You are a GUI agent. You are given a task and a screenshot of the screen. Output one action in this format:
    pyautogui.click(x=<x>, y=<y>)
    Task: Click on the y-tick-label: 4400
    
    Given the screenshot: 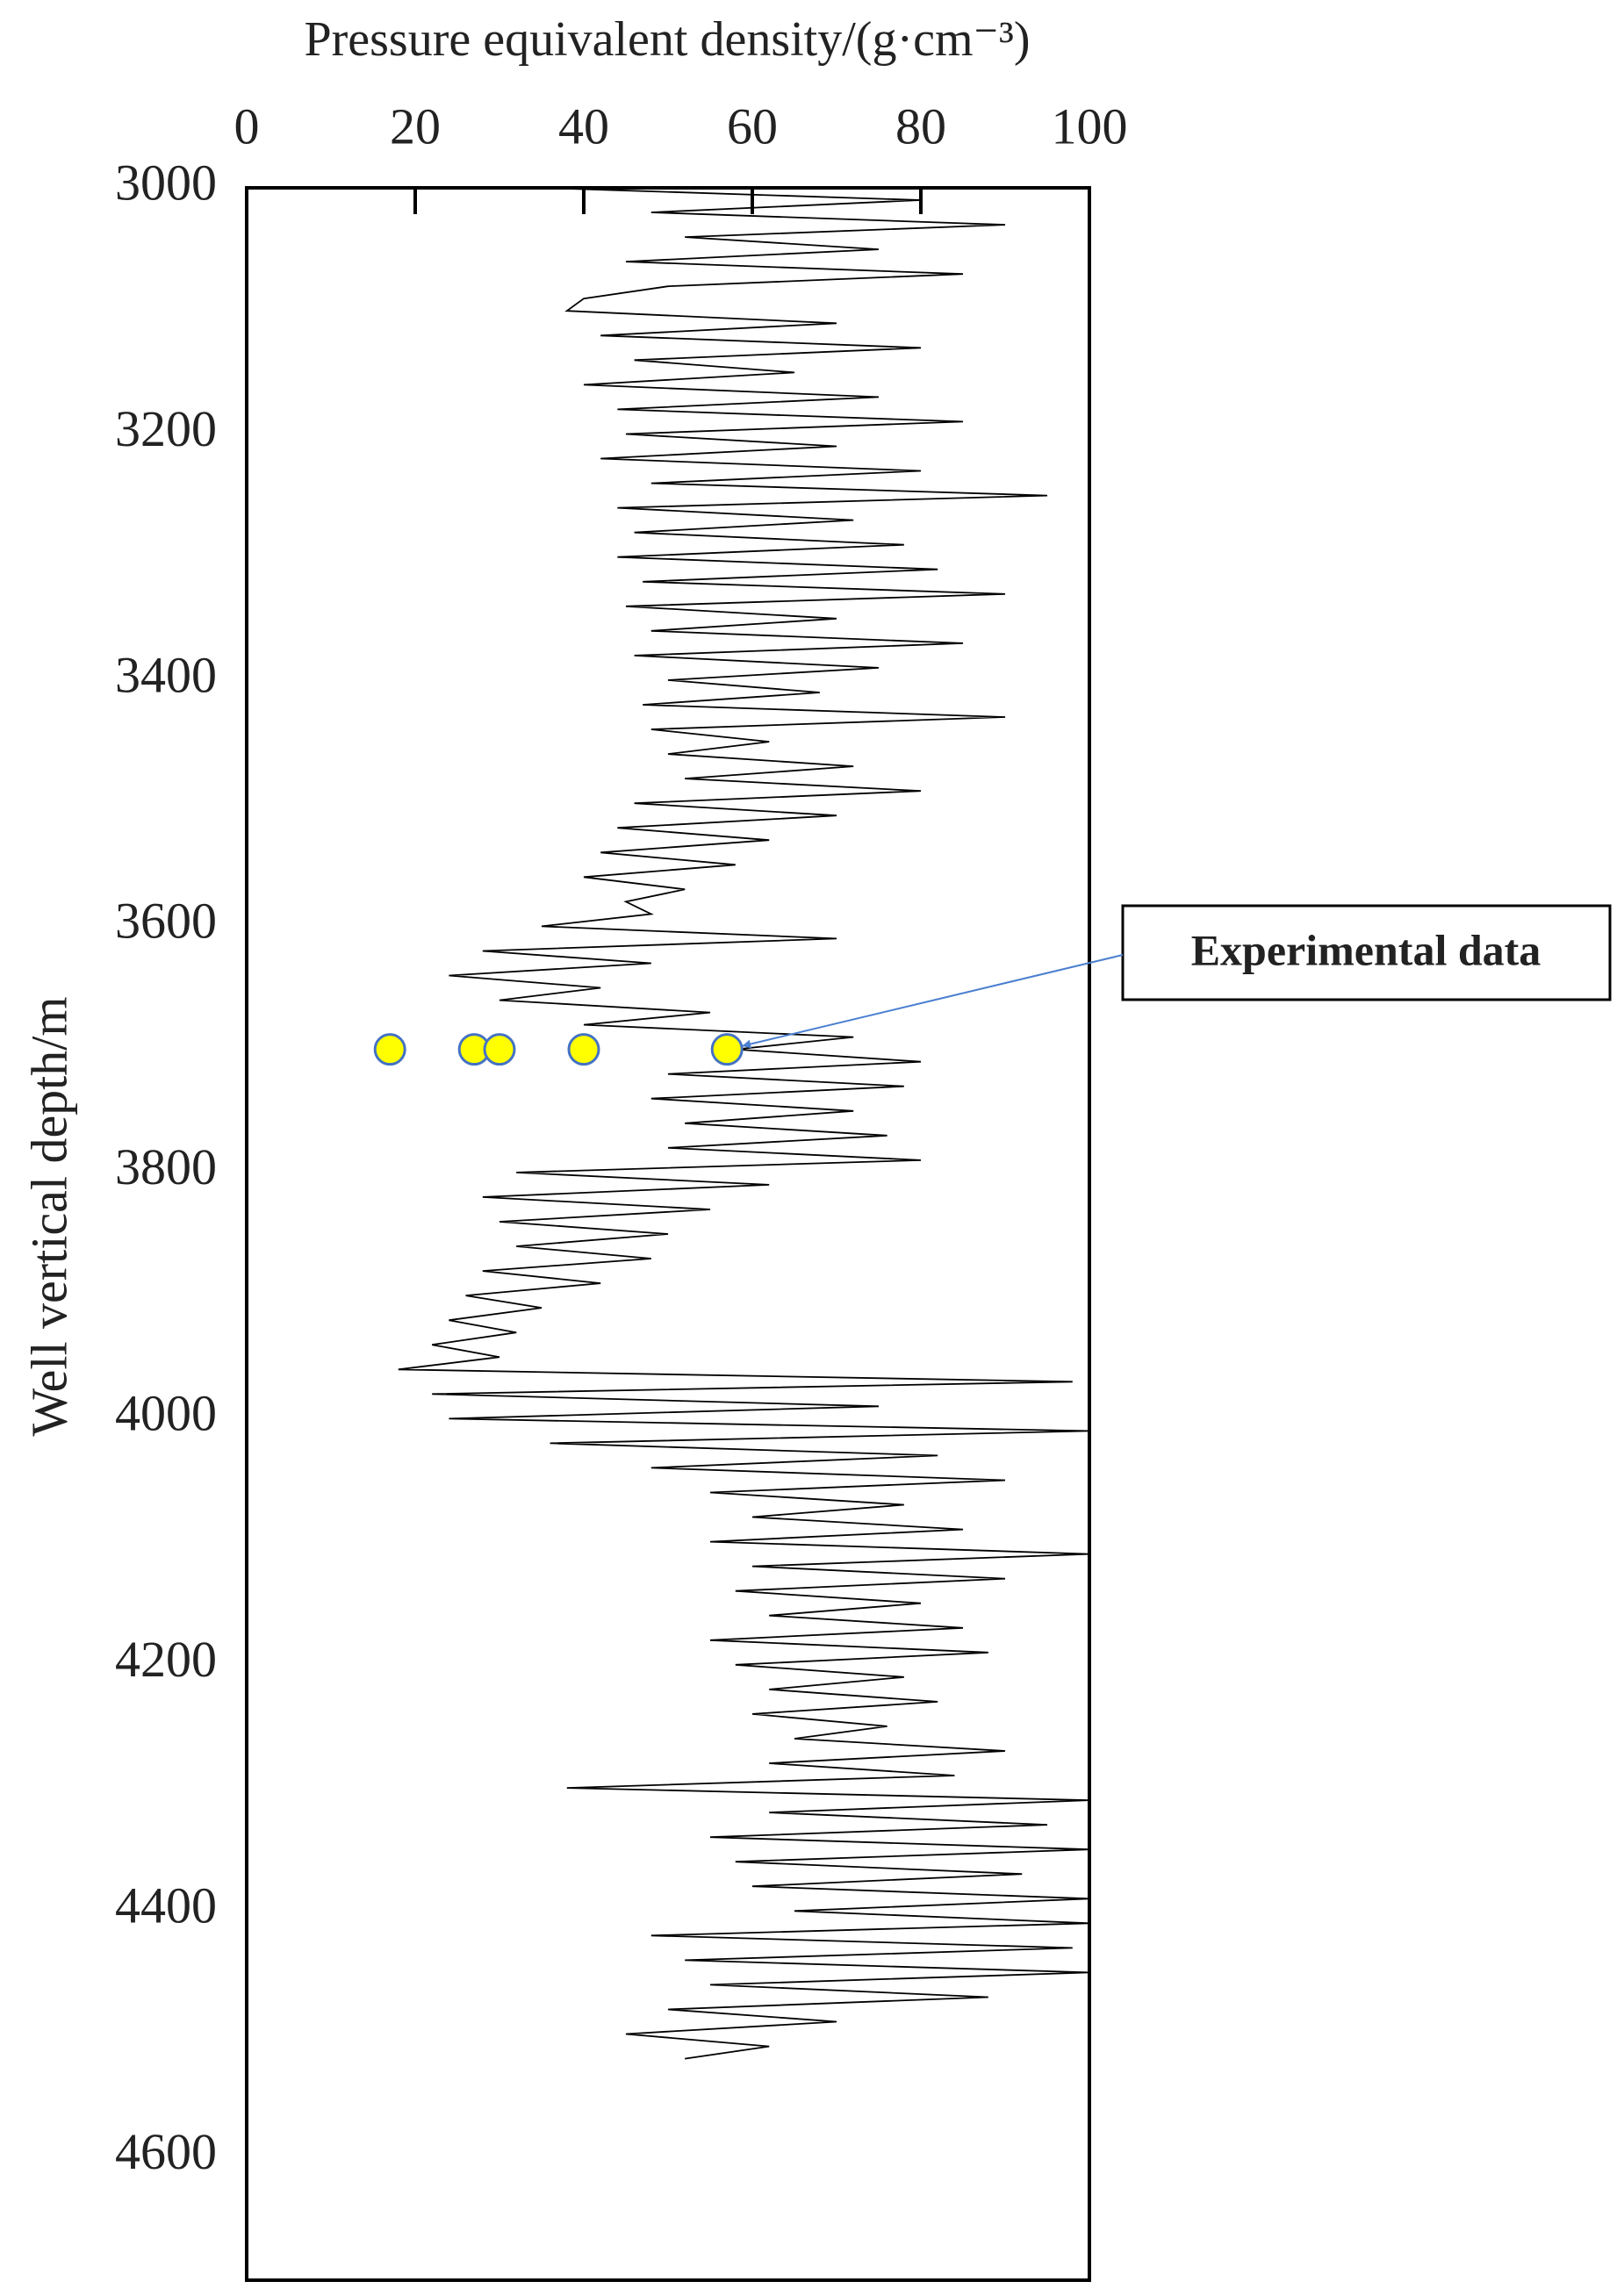 What is the action you would take?
    pyautogui.click(x=166, y=1905)
    